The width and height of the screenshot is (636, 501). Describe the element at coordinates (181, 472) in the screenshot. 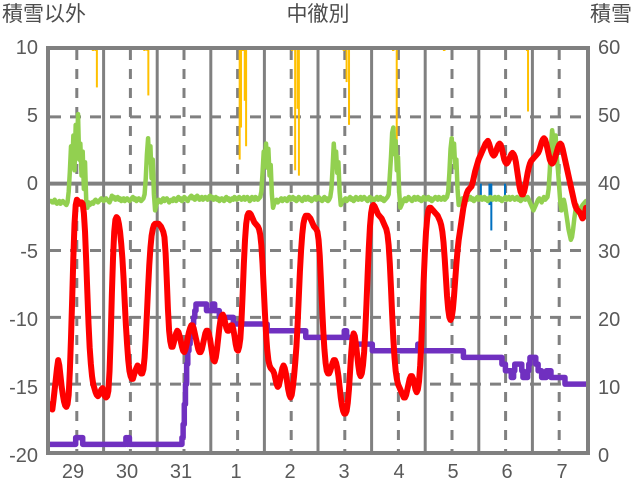

I see `x-tick-31: 31` at that location.